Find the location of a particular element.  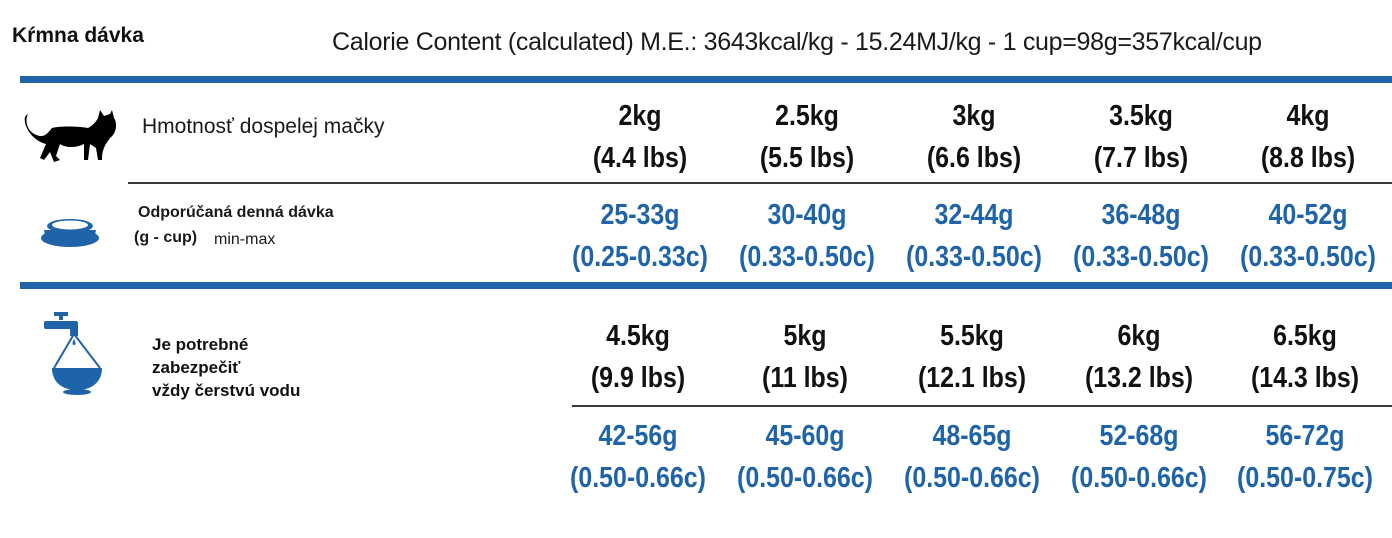

weight-cell: 6.5kg (14.3 lbs) is located at coordinates (1305, 357).